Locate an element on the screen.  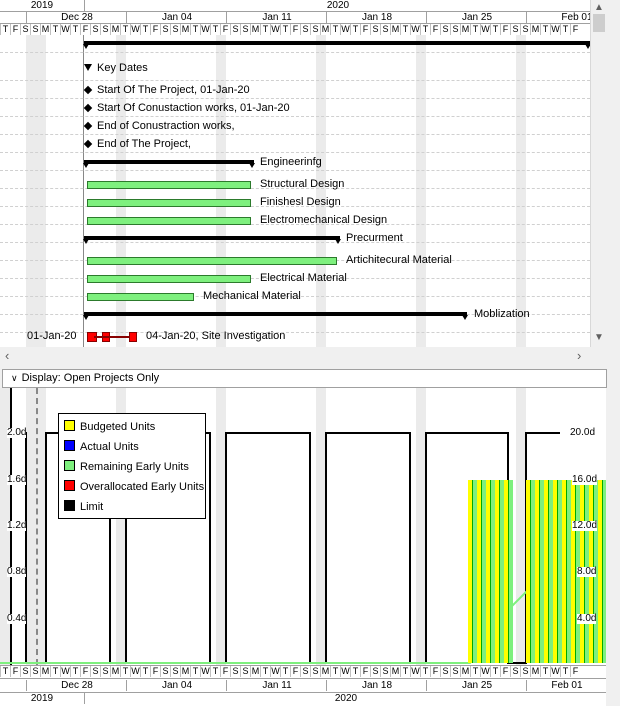
electromechanical-design-label: Electromechanical Design is located at coordinates (324, 220).